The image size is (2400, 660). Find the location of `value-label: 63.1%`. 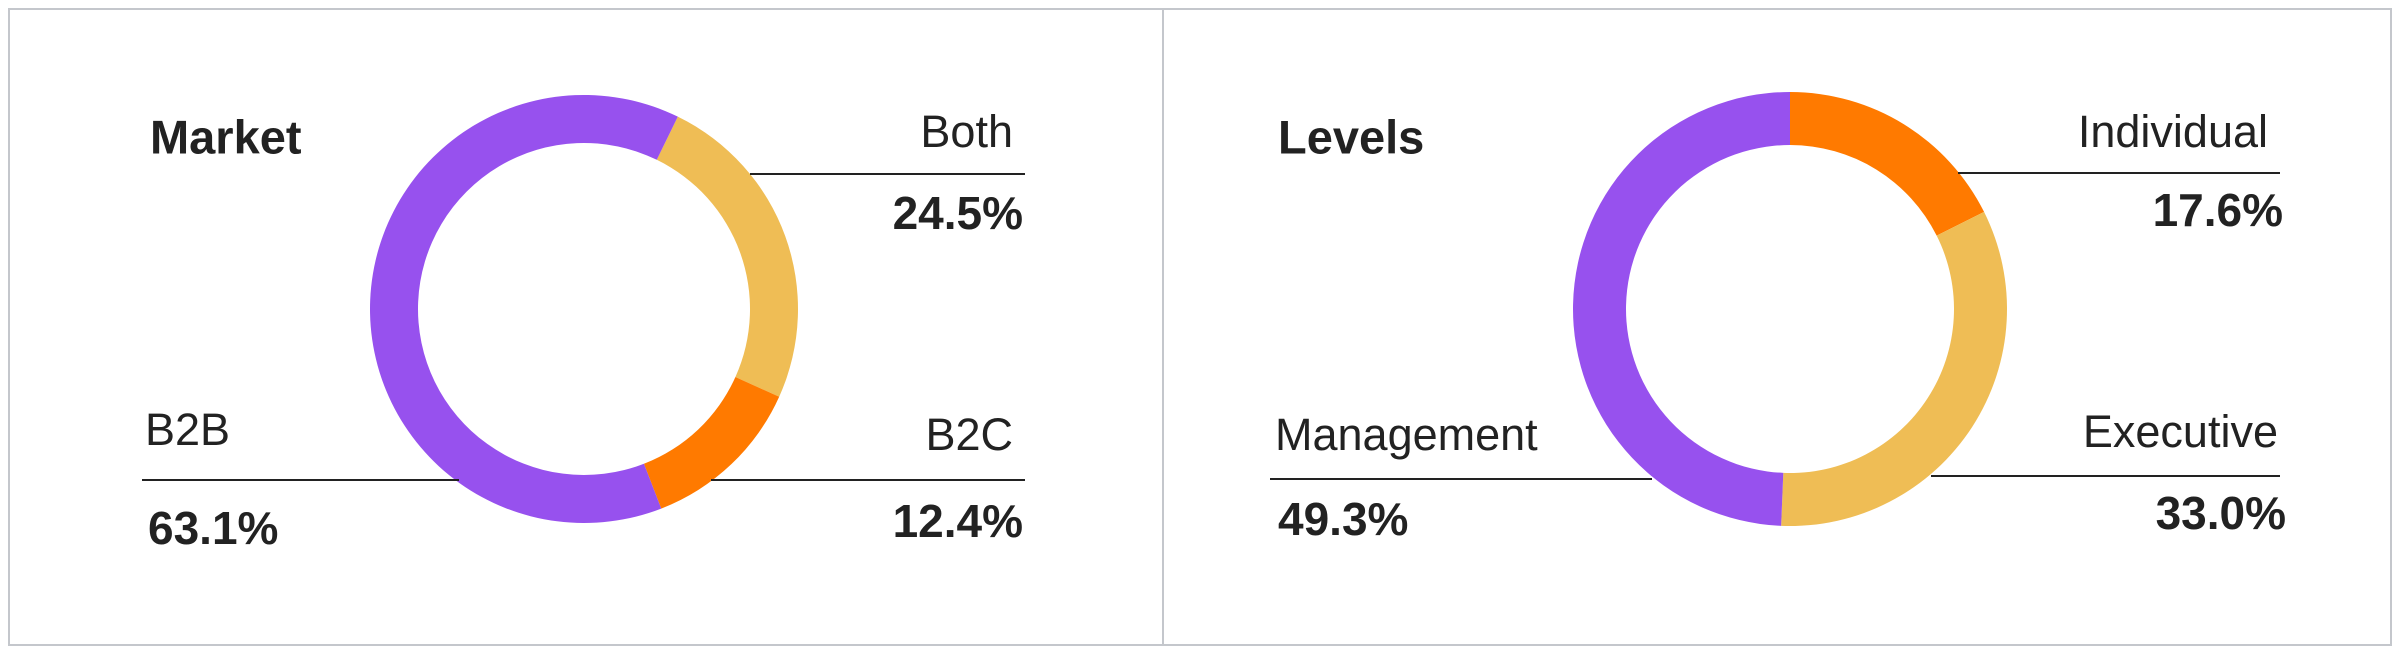

value-label: 63.1% is located at coordinates (213, 528).